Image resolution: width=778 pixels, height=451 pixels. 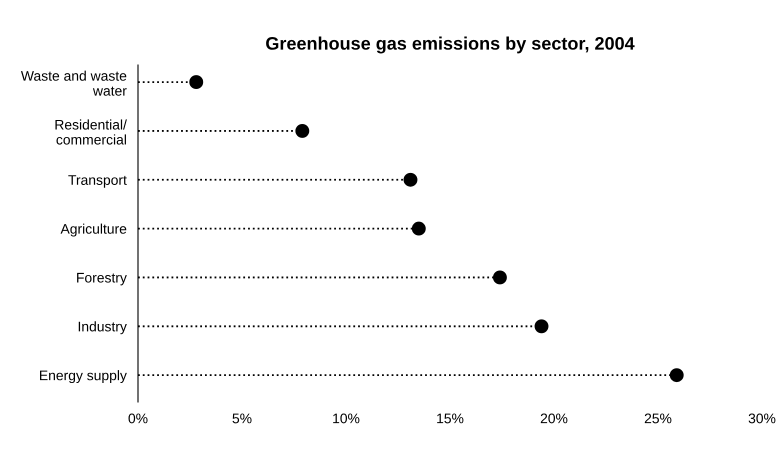 What do you see at coordinates (102, 279) in the screenshot?
I see `y-tick-label: Forestry` at bounding box center [102, 279].